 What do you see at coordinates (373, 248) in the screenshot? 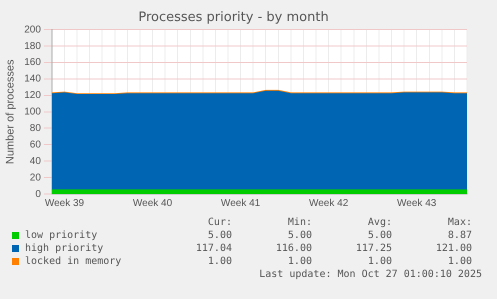
I see `text: 117.25` at bounding box center [373, 248].